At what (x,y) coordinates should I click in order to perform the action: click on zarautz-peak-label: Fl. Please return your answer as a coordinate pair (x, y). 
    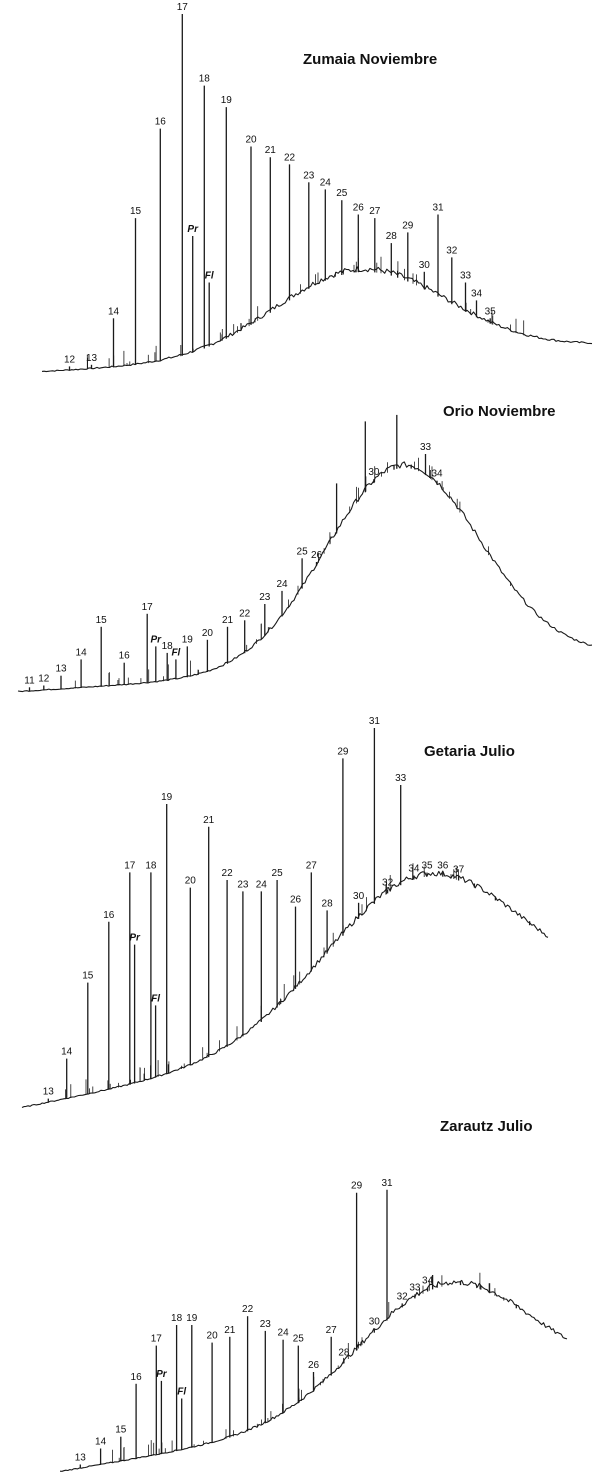
    Looking at the image, I should click on (181, 1392).